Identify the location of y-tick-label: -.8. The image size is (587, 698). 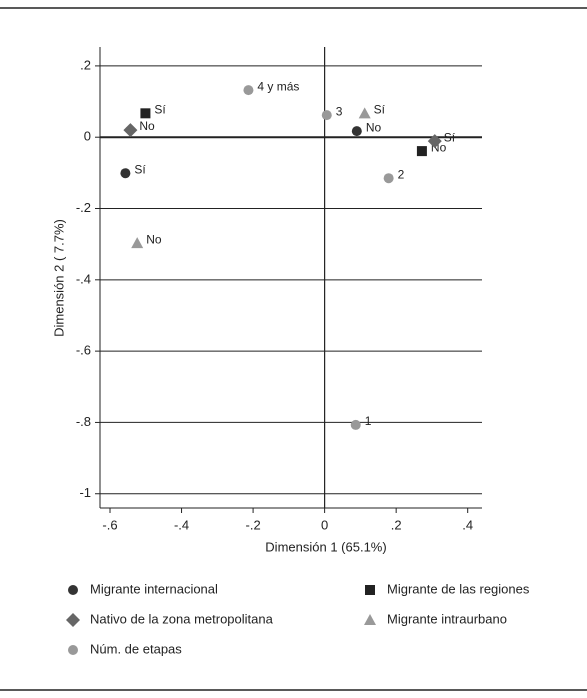
(83, 421).